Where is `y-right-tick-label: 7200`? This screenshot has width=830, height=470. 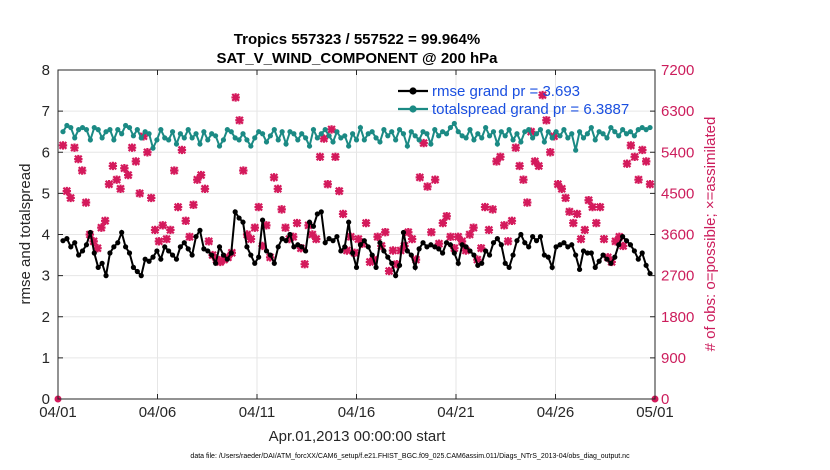
y-right-tick-label: 7200 is located at coordinates (677, 70).